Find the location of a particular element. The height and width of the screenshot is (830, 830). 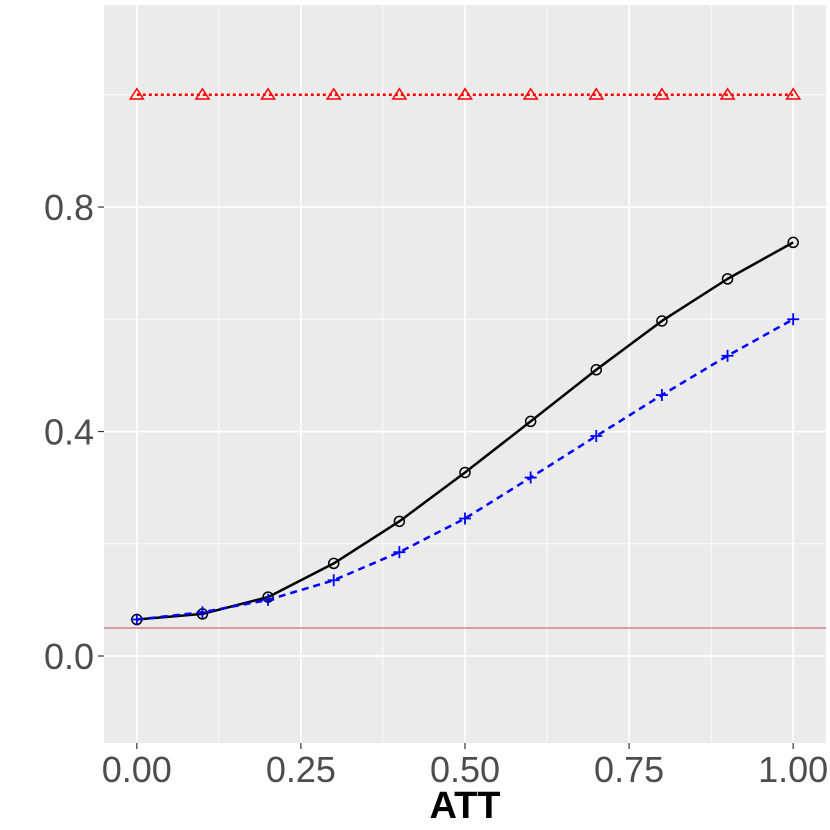

x-tick-label: 0.00 is located at coordinates (137, 769).